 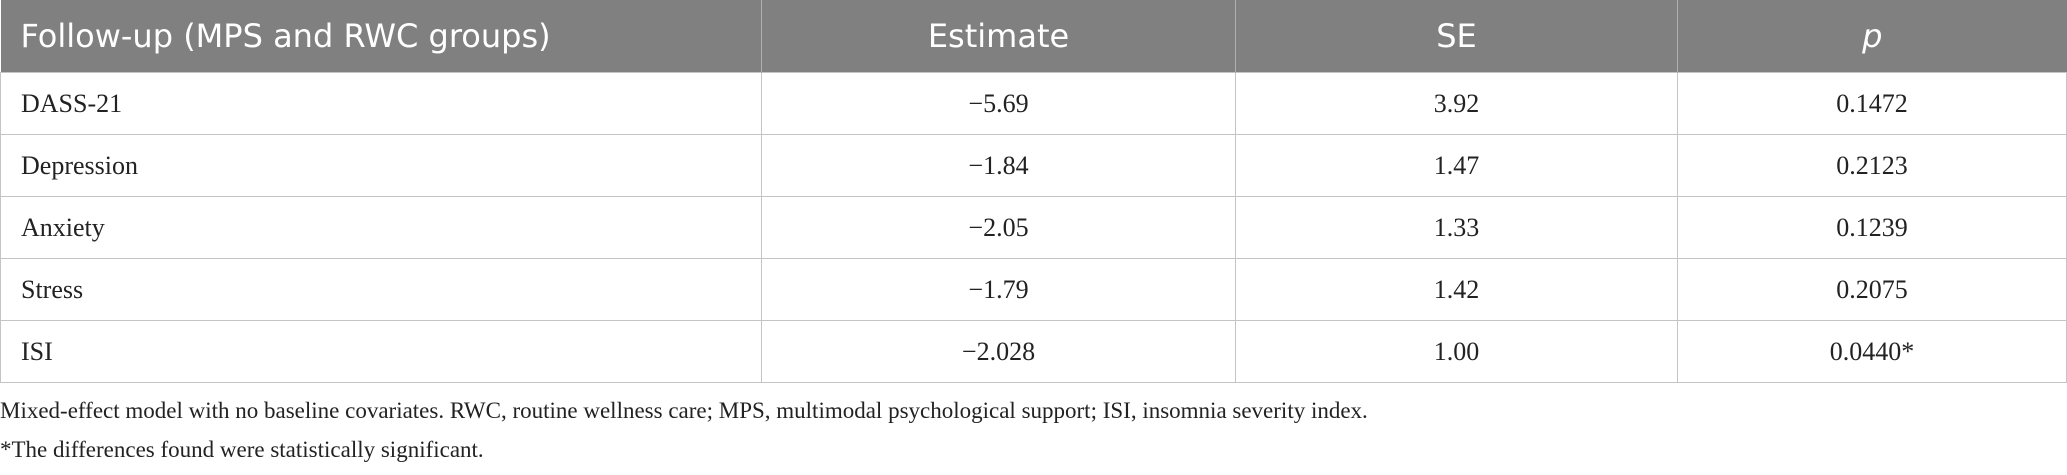 I want to click on row-label: Depression, so click(x=381, y=165).